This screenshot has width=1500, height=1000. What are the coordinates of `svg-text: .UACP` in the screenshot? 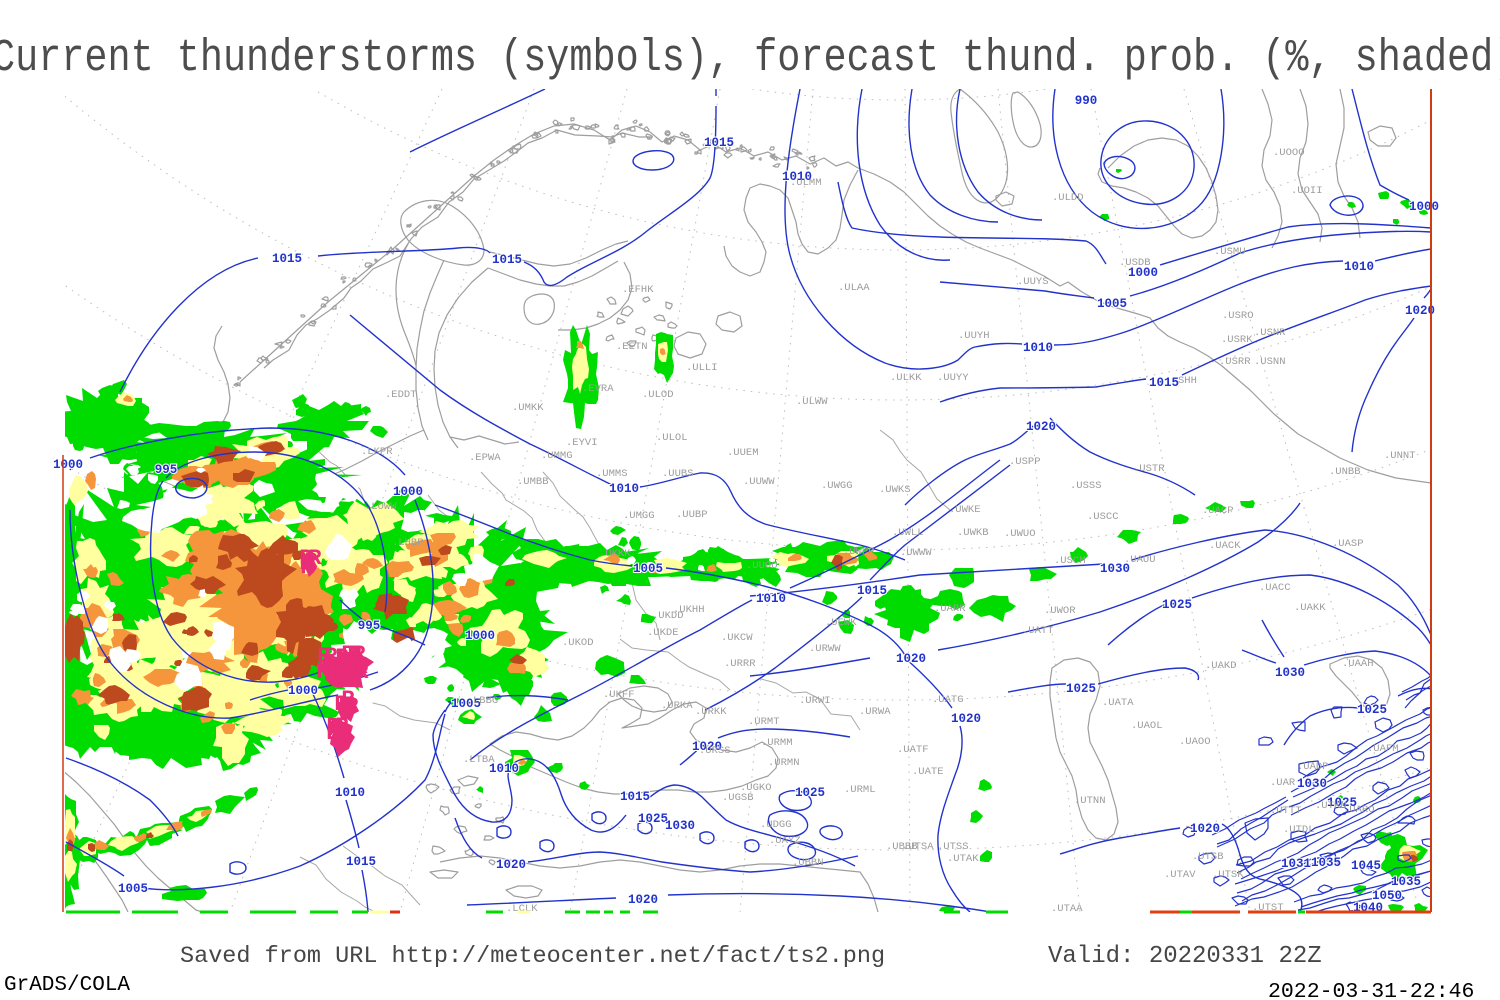 It's located at (1218, 511).